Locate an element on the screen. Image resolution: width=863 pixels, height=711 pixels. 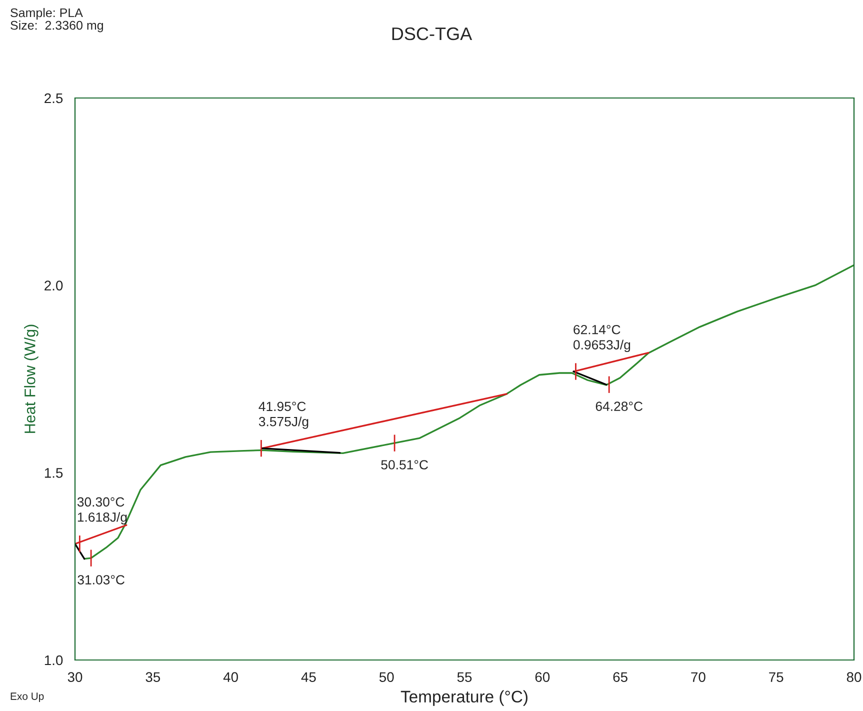
annotation: 62.14°C 0.9653J/g is located at coordinates (601, 338).